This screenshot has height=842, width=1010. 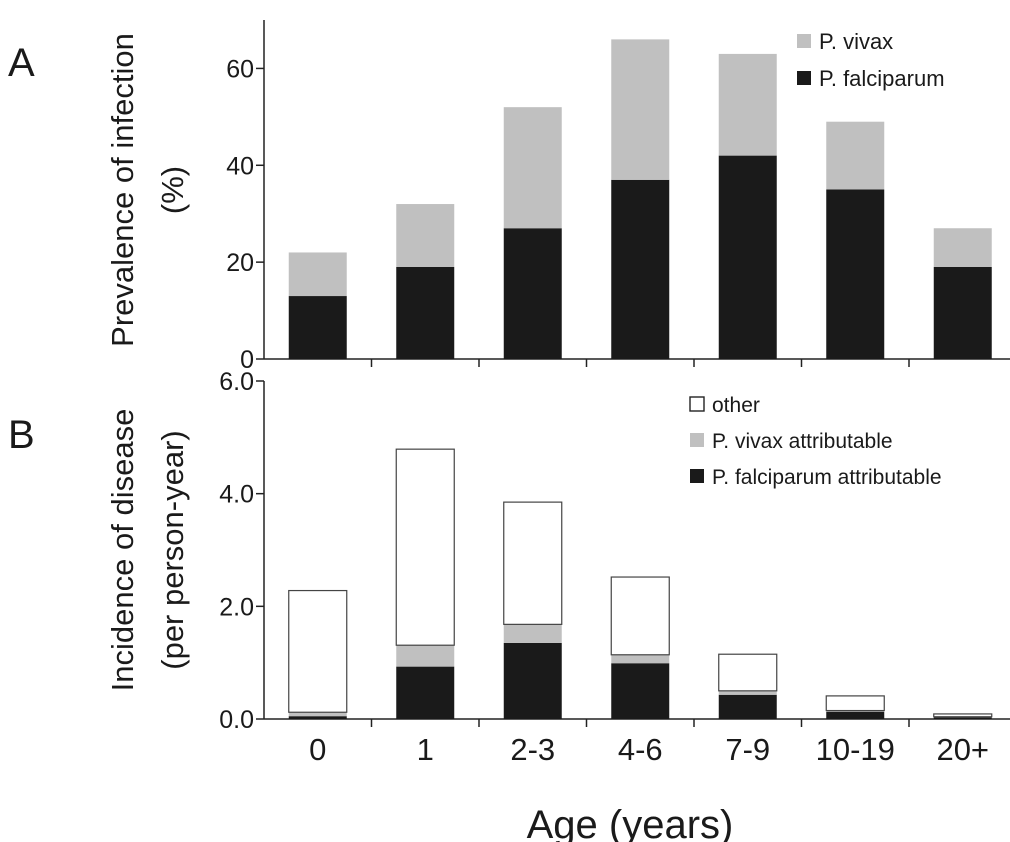 I want to click on y-axis-label-line: (per person-year), so click(x=172, y=549).